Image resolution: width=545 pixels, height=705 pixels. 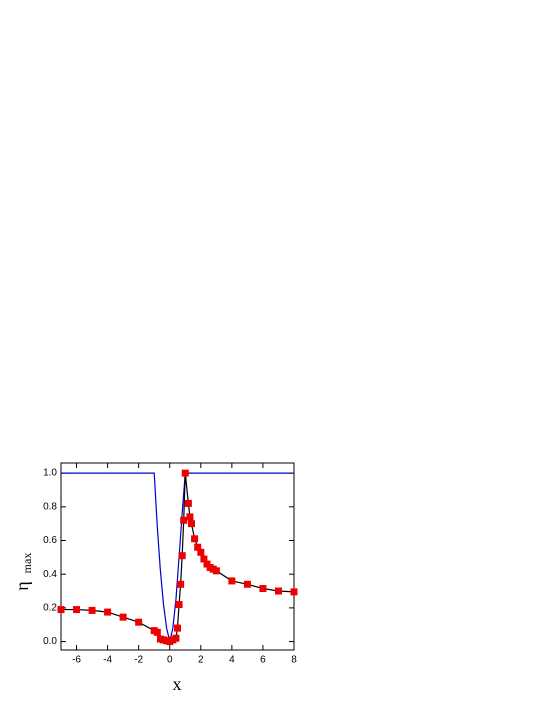 I want to click on y-tick-label: 0.6, so click(x=50, y=540).